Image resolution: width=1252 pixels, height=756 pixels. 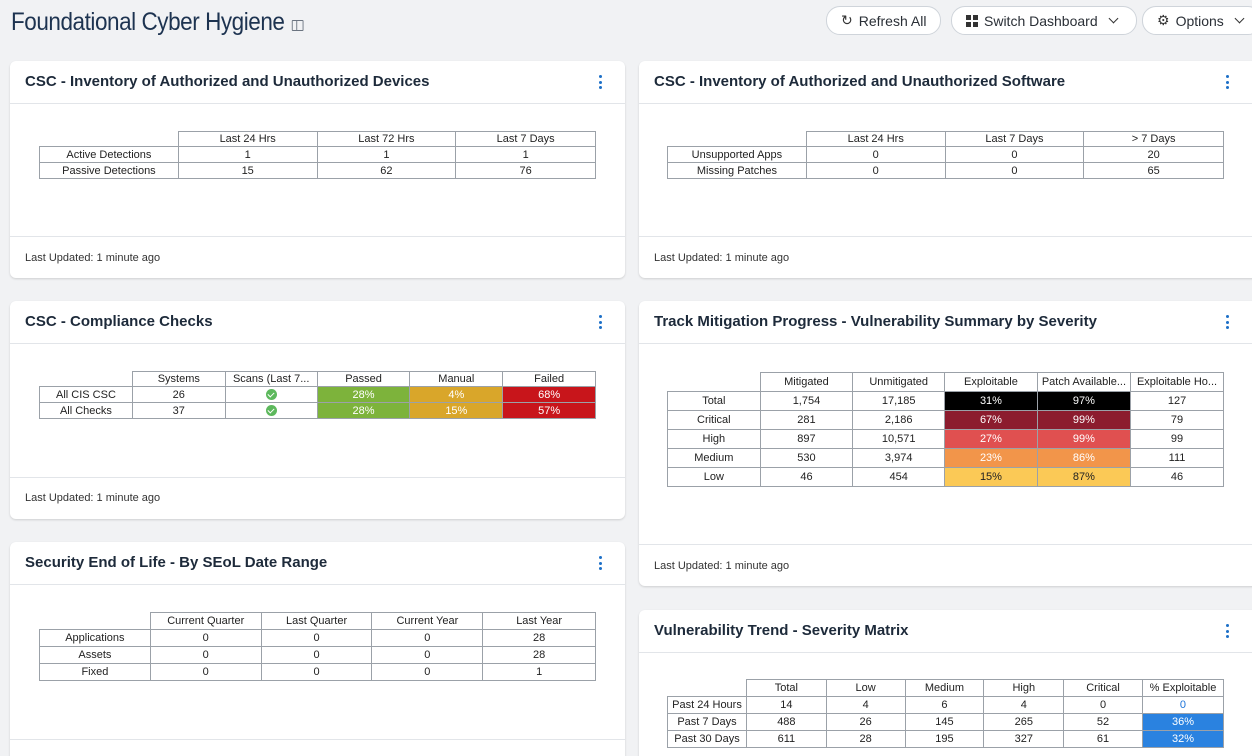 I want to click on column-header: Total, so click(x=786, y=688).